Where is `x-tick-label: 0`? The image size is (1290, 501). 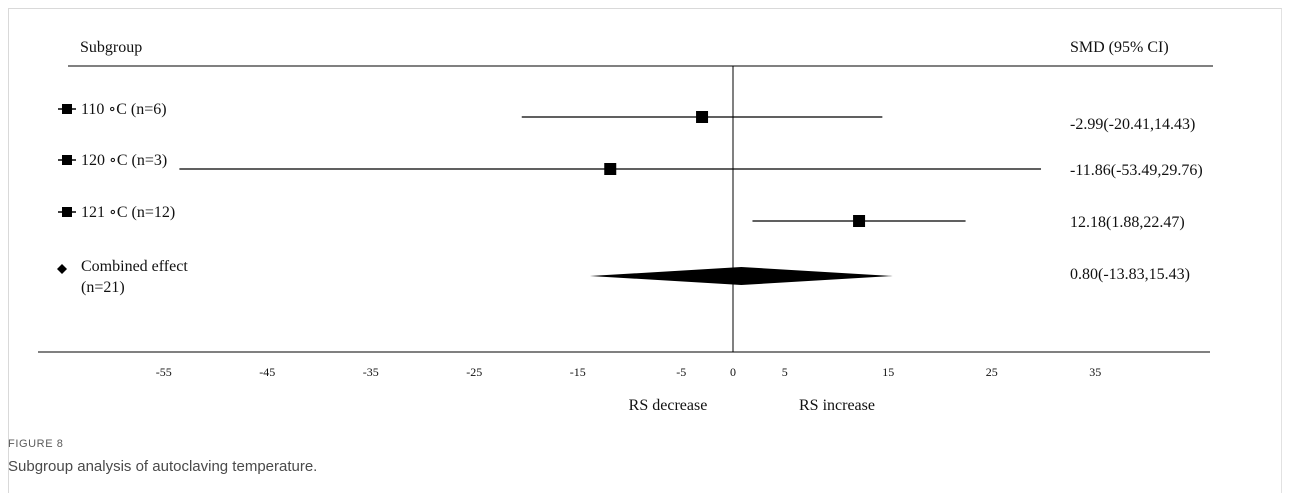 x-tick-label: 0 is located at coordinates (733, 372).